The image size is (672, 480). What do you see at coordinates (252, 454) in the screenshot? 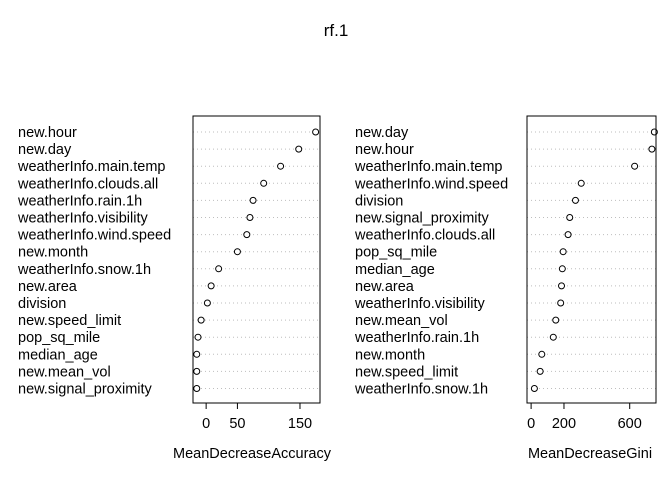
I see `x-axis-label: MeanDecreaseAccuracy` at bounding box center [252, 454].